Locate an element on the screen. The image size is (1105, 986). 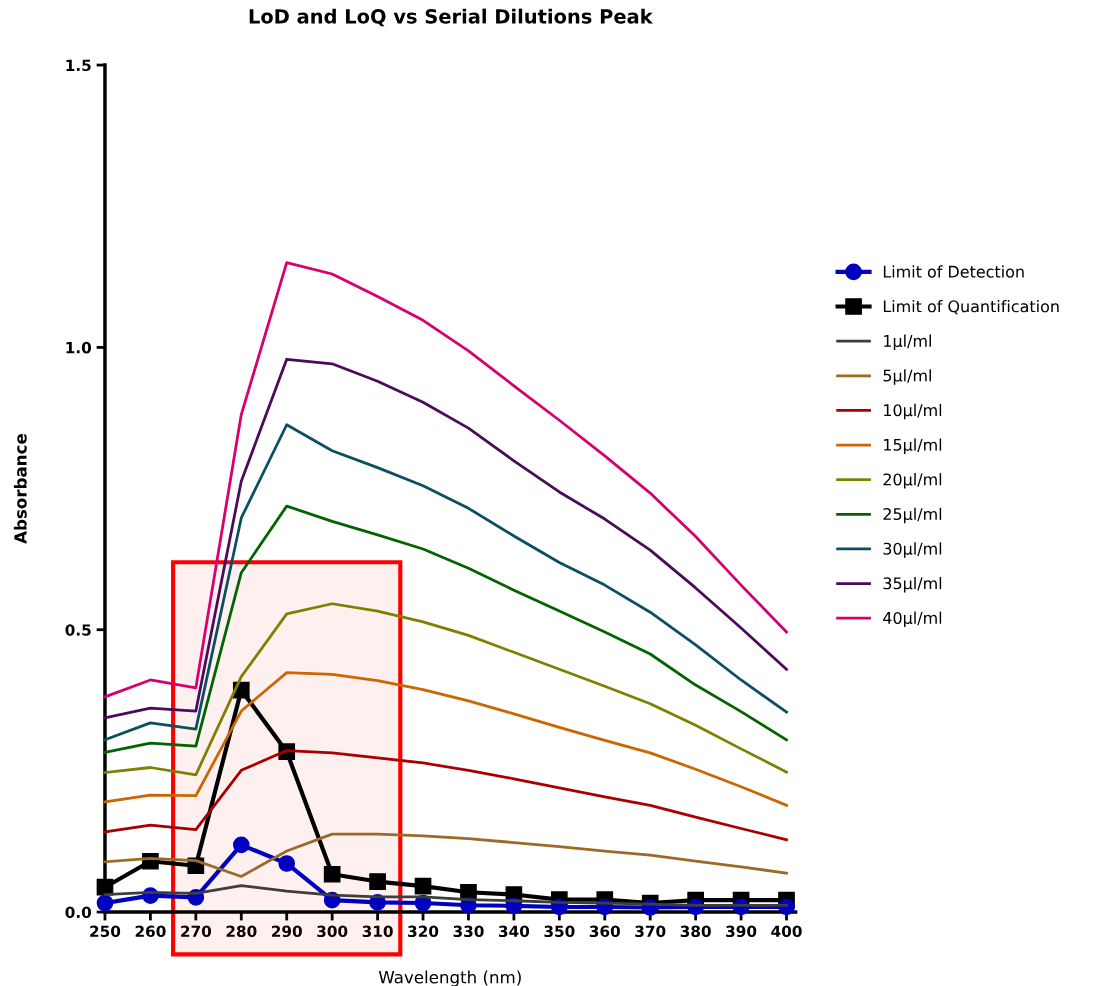
x-tick-label: 360 is located at coordinates (604, 931).